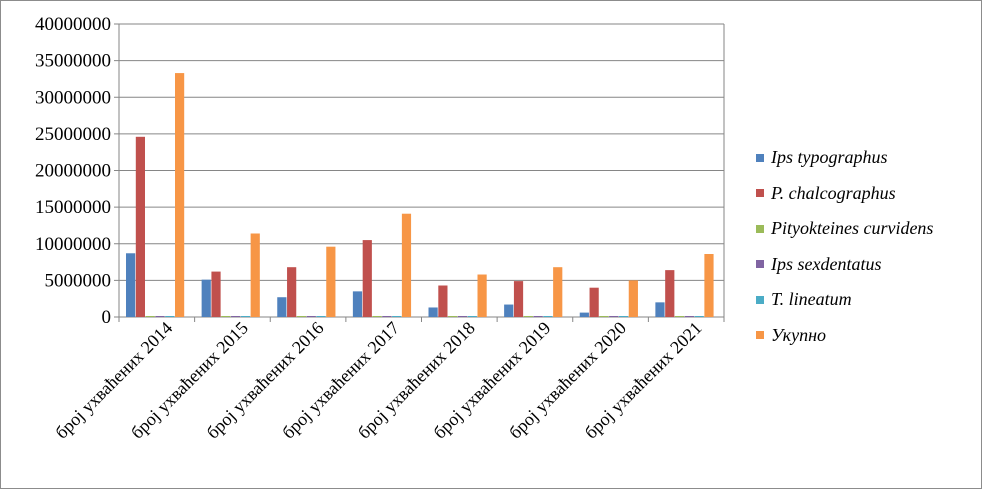 This screenshot has height=489, width=982. What do you see at coordinates (78, 280) in the screenshot?
I see `y-tick-label: 5000000` at bounding box center [78, 280].